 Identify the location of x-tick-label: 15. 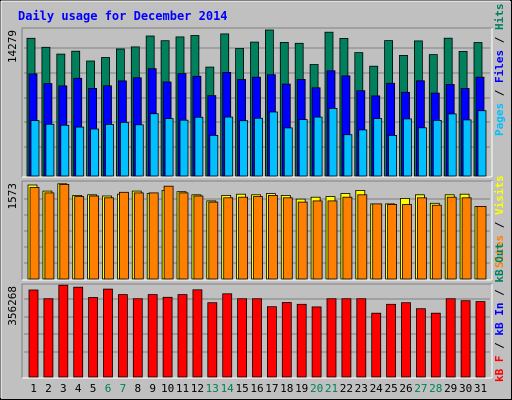
(241, 388).